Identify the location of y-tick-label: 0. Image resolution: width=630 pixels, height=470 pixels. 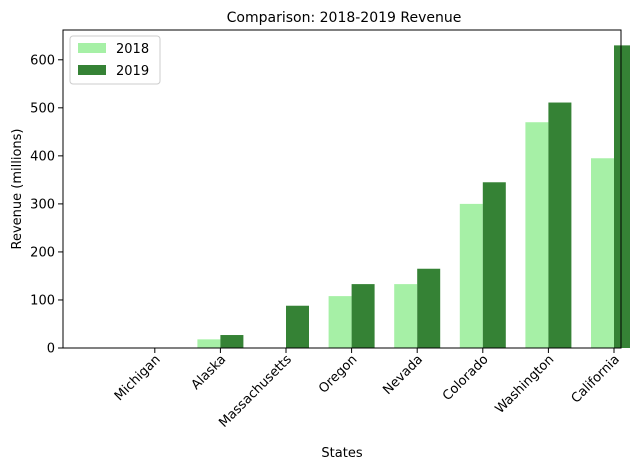
(51, 349).